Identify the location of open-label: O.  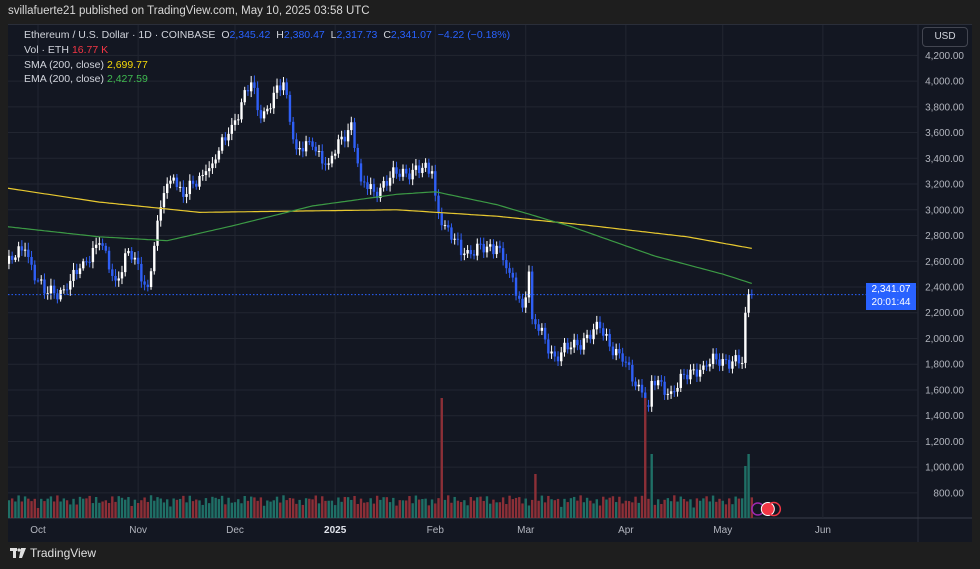
(225, 35).